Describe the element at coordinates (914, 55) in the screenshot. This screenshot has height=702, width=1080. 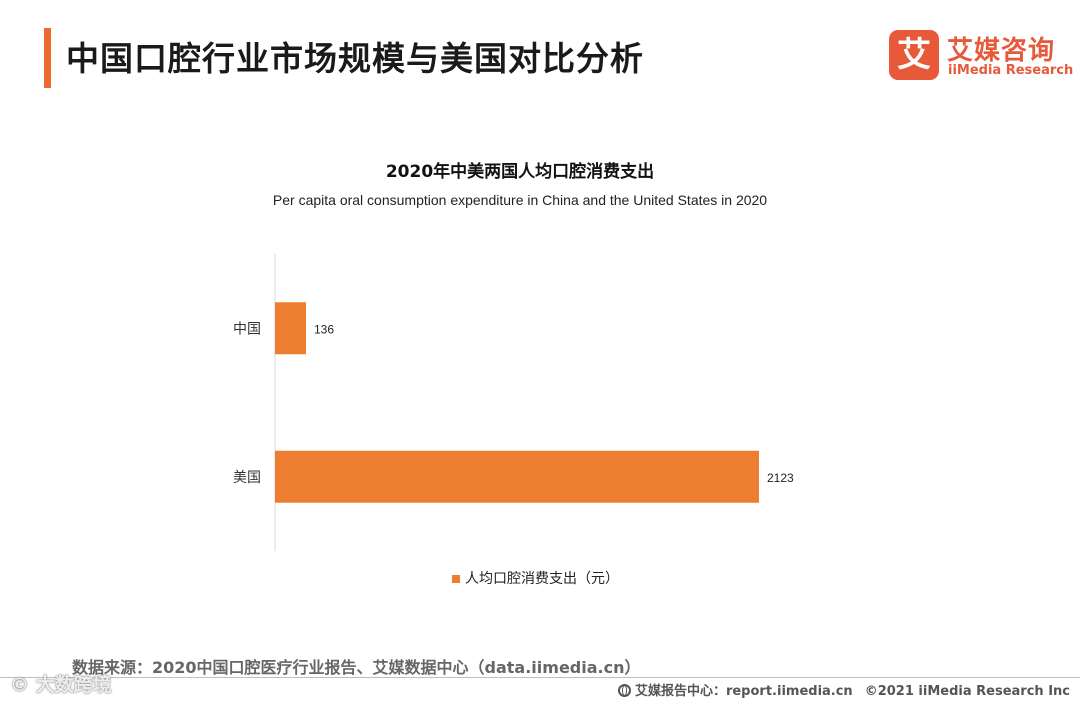
I see `logo-mark: 艾` at that location.